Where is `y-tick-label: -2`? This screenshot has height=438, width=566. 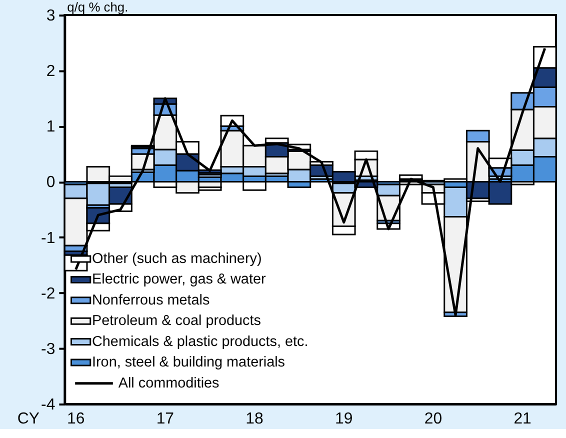
y-tick-label: -2 is located at coordinates (48, 293).